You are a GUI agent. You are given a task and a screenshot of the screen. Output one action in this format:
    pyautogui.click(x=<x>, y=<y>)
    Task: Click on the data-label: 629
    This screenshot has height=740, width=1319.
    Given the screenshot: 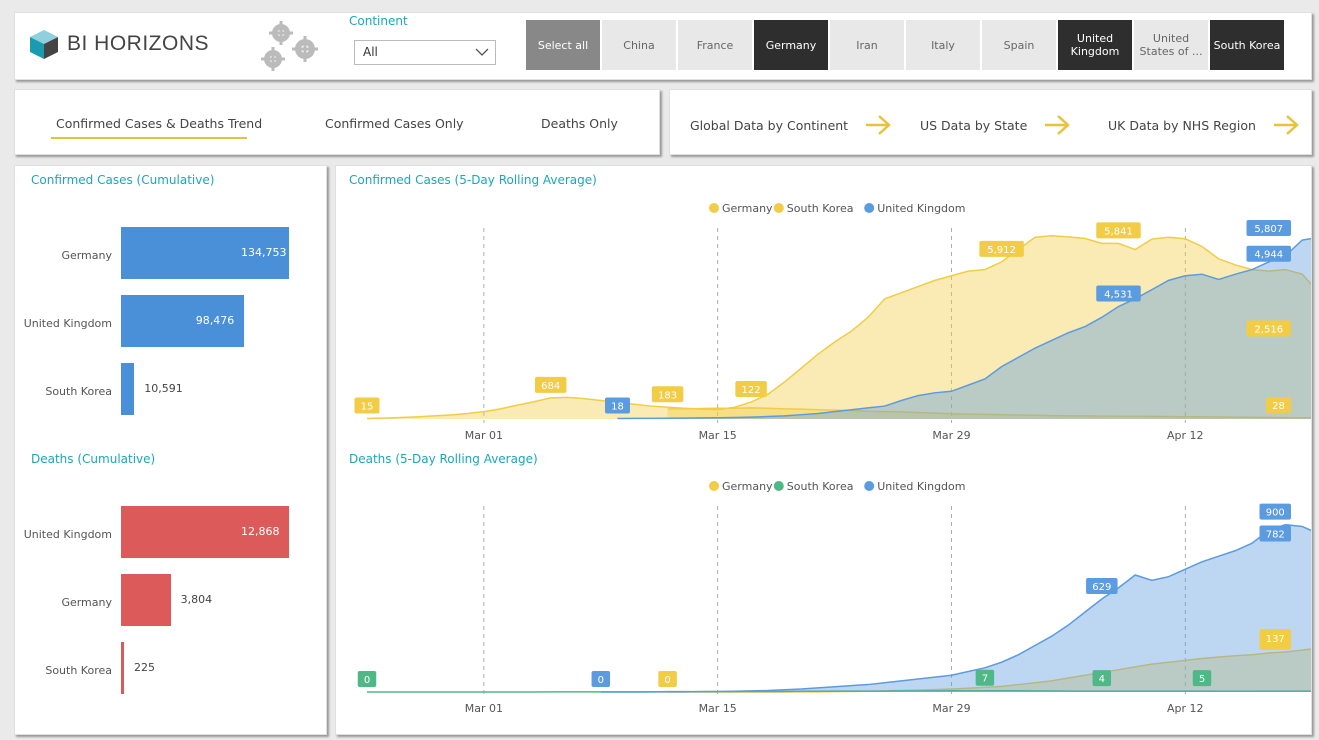 What is the action you would take?
    pyautogui.click(x=1102, y=586)
    